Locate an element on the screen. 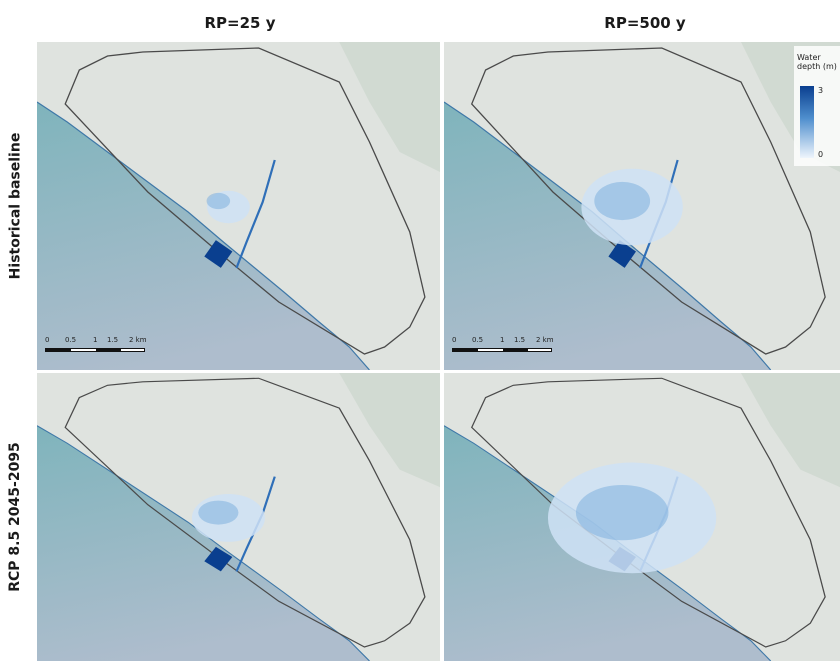 This screenshot has height=661, width=840. coastline is located at coordinates (203, 543).